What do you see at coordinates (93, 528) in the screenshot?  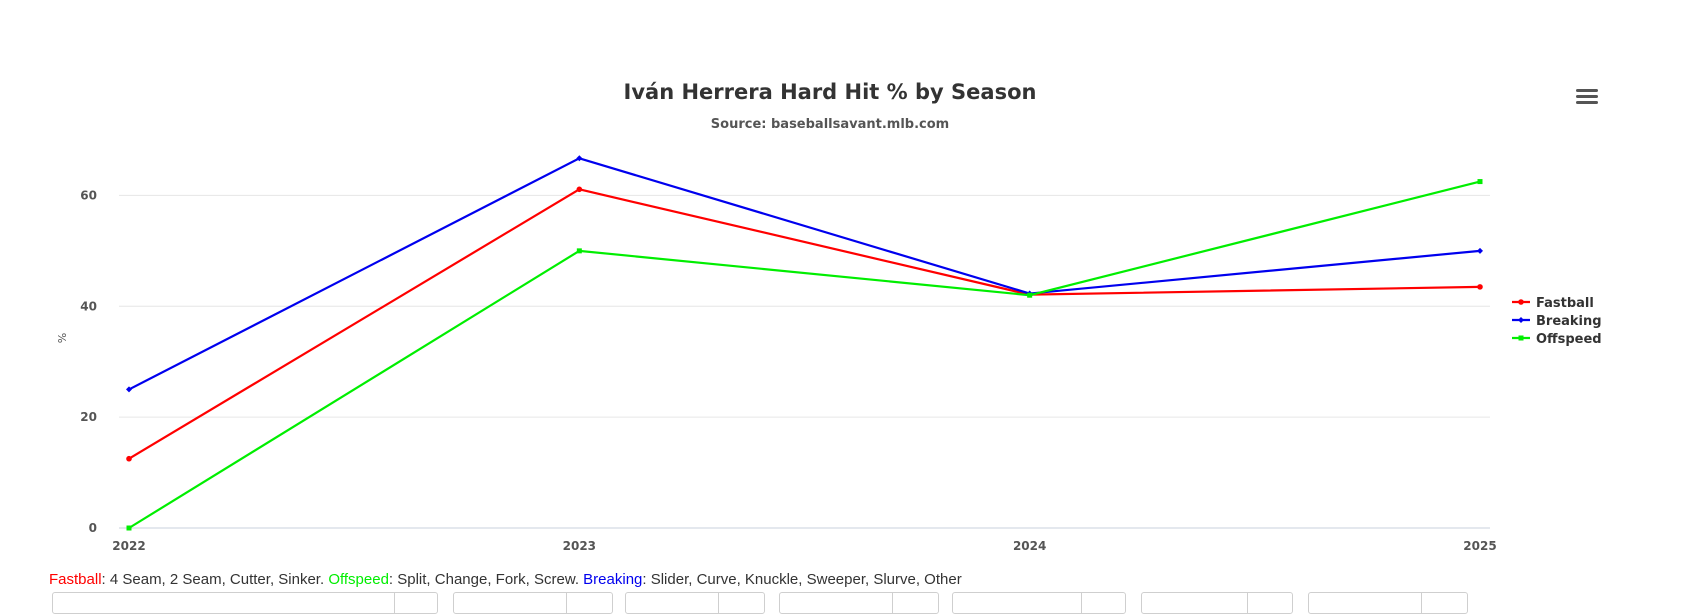 I see `y-tick-label: 0` at bounding box center [93, 528].